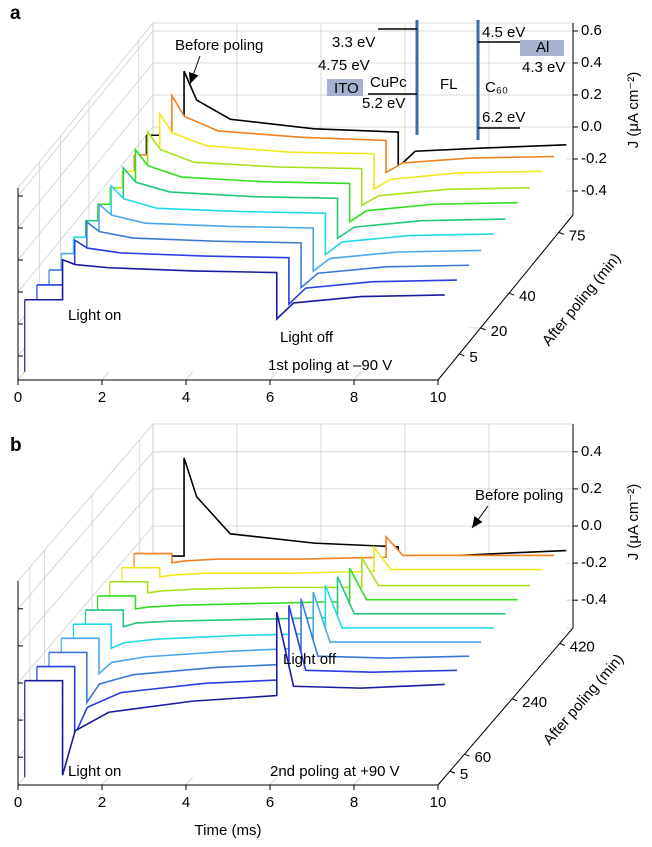 The height and width of the screenshot is (847, 652). What do you see at coordinates (449, 84) in the screenshot?
I see `inset-label: FL` at bounding box center [449, 84].